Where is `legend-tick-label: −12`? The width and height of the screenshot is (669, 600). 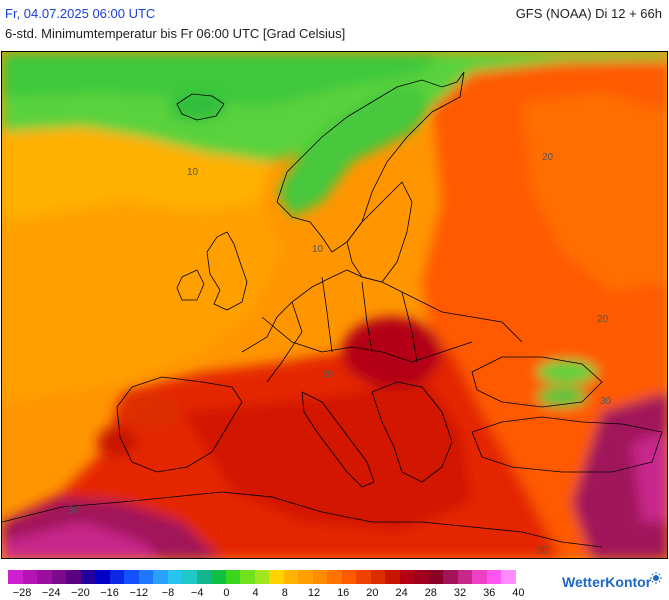
legend-tick-label: −12 is located at coordinates (139, 593).